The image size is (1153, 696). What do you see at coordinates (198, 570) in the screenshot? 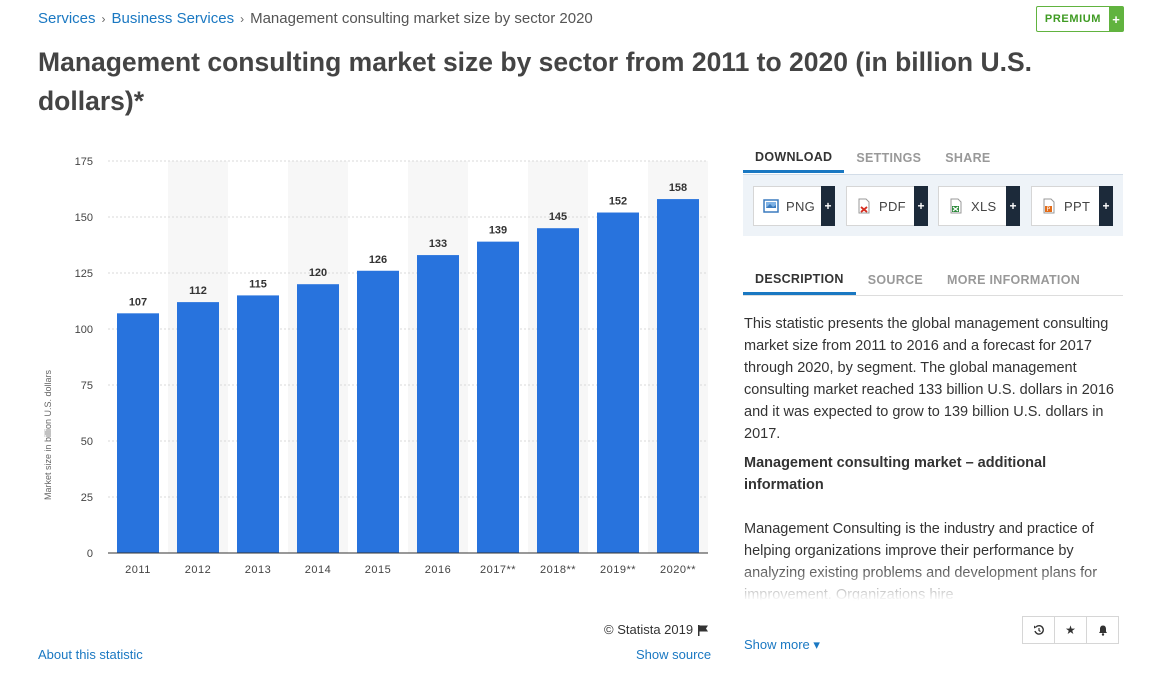
I see `x-tick-label: 2012` at bounding box center [198, 570].